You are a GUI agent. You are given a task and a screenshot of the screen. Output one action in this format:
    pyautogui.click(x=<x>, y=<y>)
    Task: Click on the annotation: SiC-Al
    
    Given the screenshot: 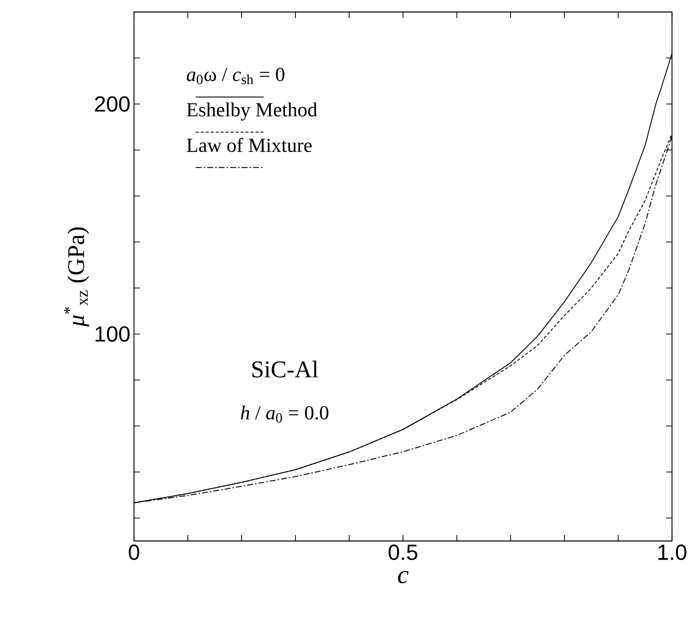 What is the action you would take?
    pyautogui.click(x=285, y=369)
    